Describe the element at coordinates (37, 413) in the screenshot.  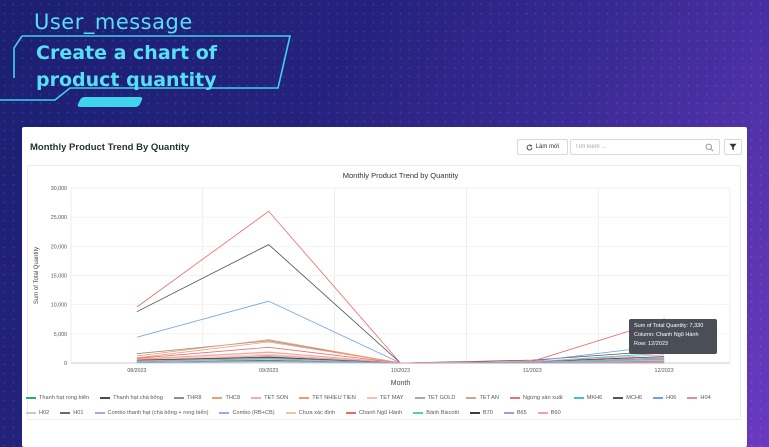
I see `legend-item: H02` at that location.